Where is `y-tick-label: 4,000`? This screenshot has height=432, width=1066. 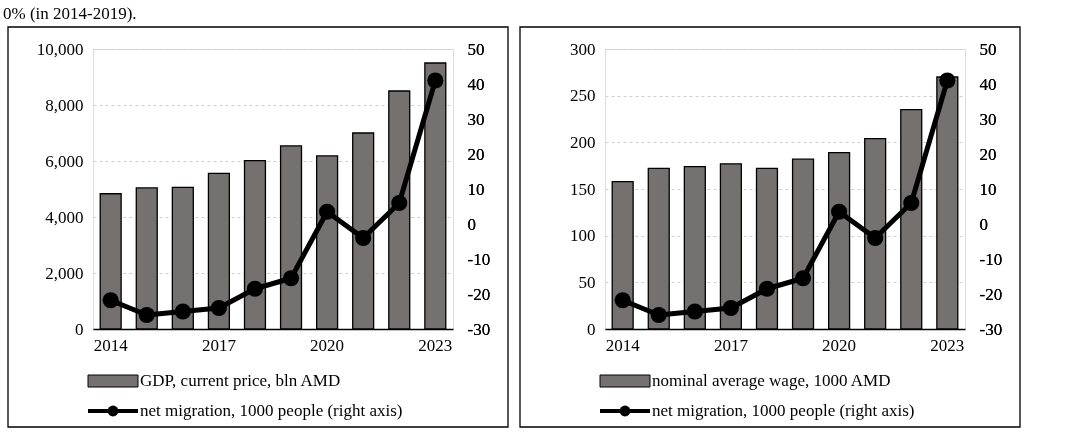
y-tick-label: 4,000 is located at coordinates (64, 217).